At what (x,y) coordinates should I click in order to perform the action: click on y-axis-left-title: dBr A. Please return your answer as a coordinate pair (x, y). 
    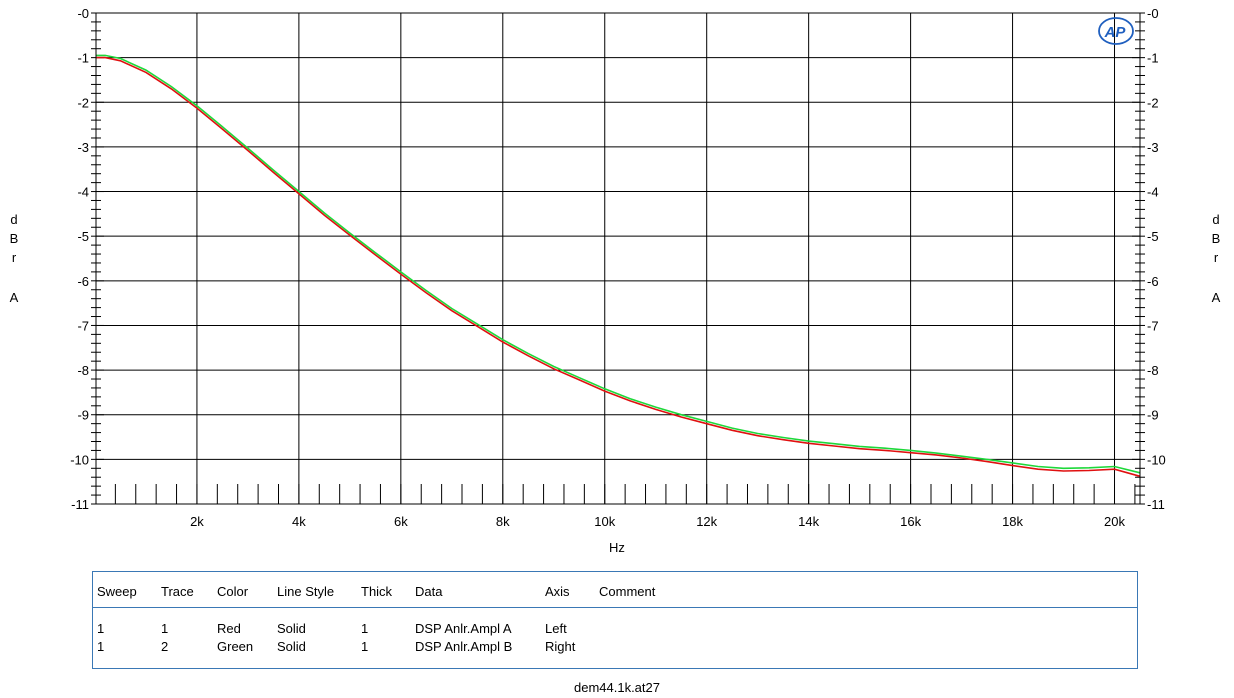
    Looking at the image, I should click on (14, 258).